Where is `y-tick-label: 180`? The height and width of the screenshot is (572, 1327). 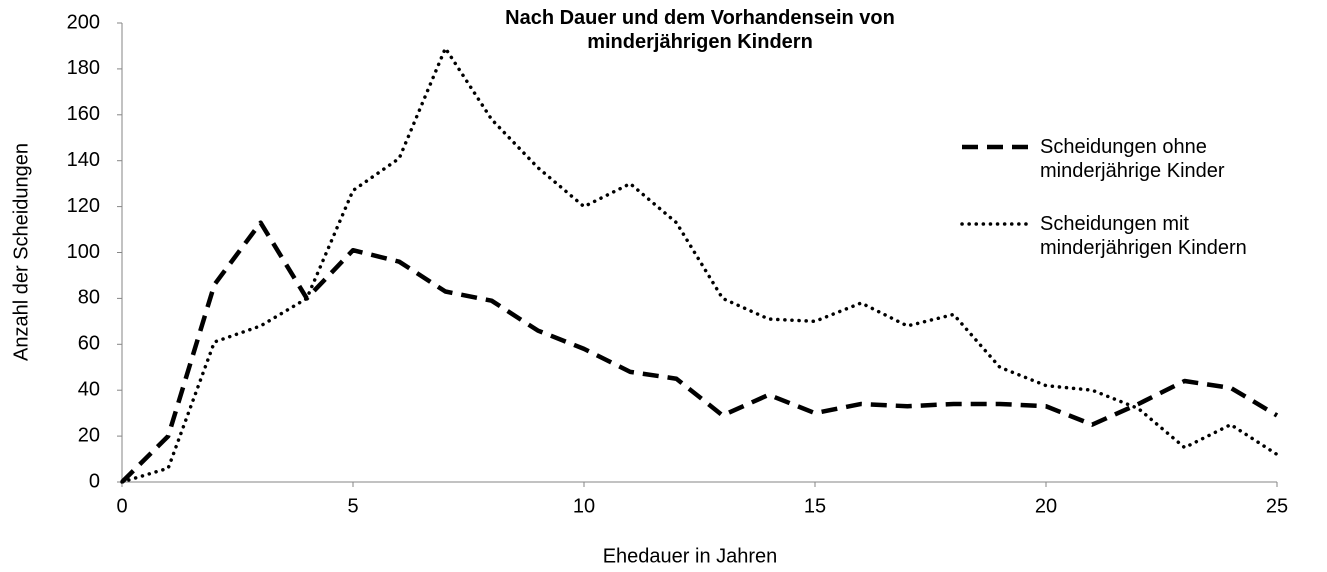
y-tick-label: 180 is located at coordinates (83, 68).